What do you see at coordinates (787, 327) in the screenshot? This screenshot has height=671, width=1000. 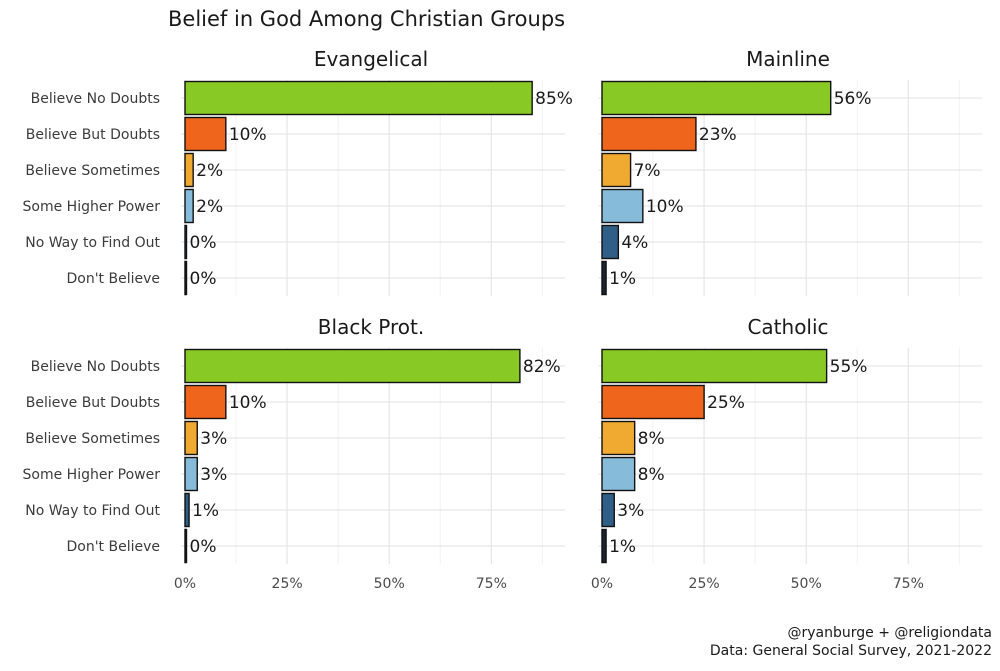 I see `facet-title-catholic: Catholic` at bounding box center [787, 327].